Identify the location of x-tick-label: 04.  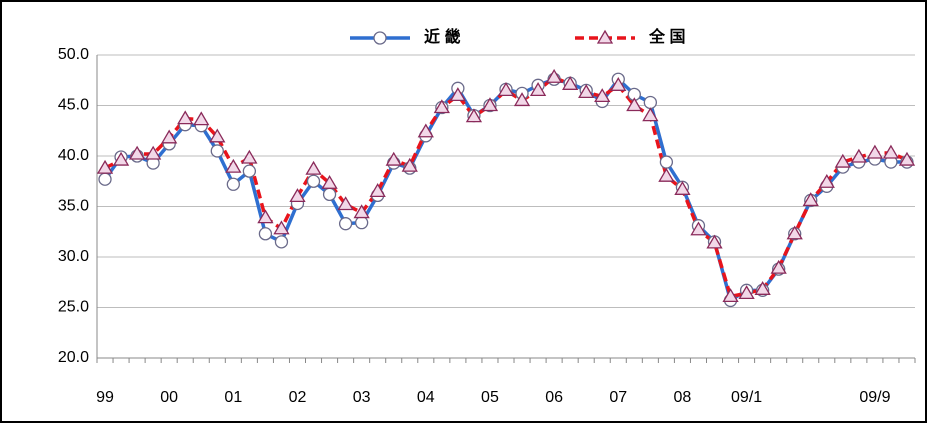
(426, 397).